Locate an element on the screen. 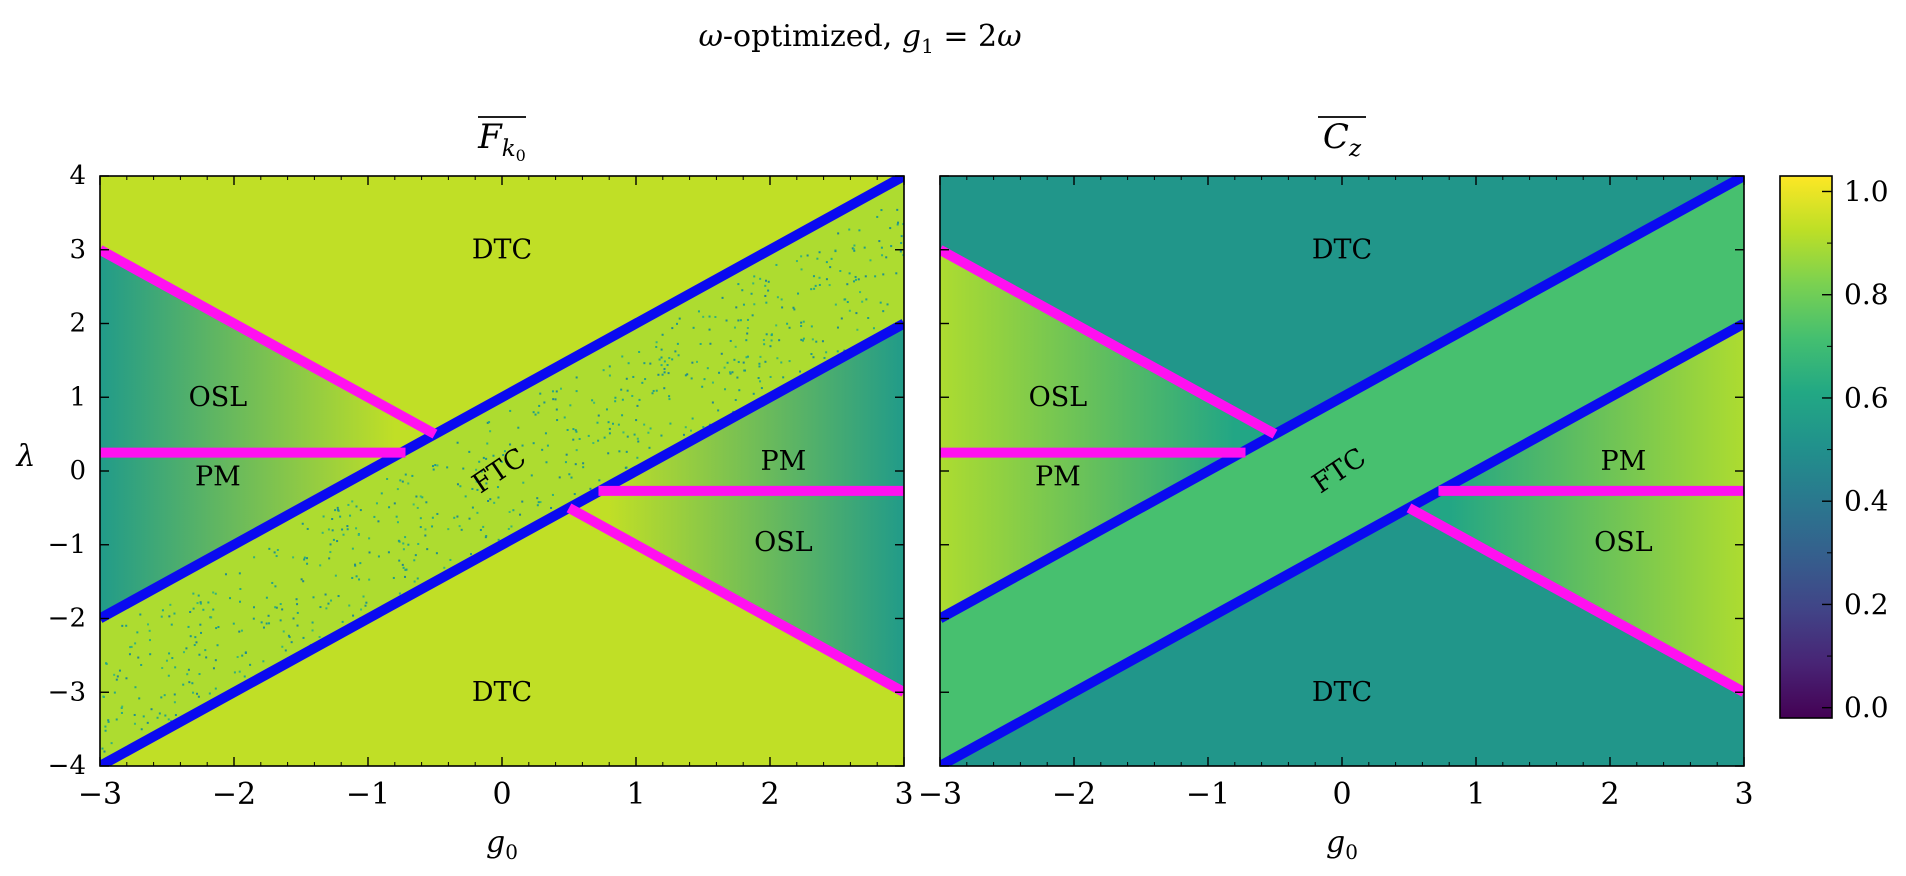 This screenshot has width=1906, height=876. x-tick-label: 0 is located at coordinates (1341, 794).